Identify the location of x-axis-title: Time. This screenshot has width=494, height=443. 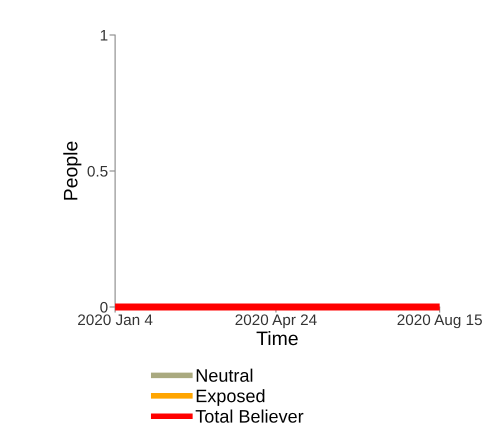
(277, 338).